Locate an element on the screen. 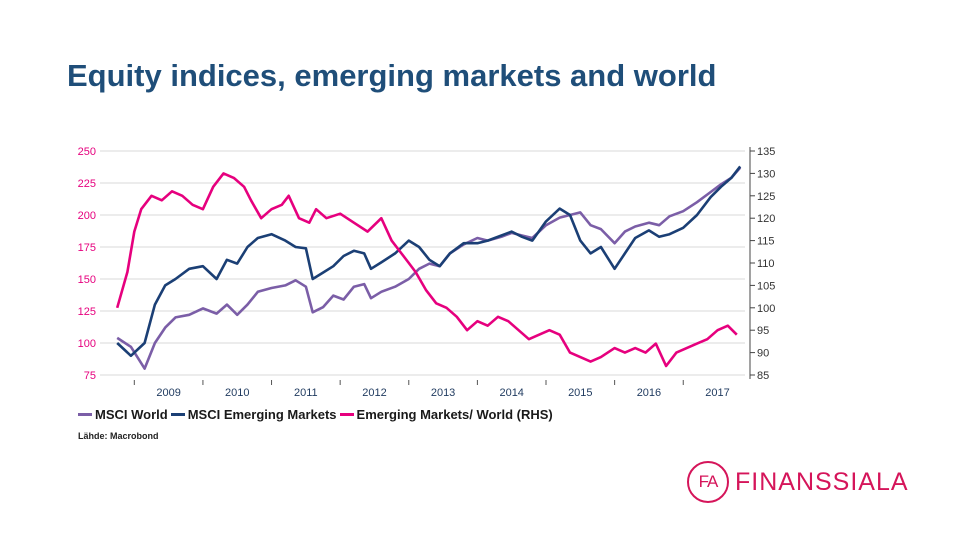 Image resolution: width=960 pixels, height=540 pixels. legend-item-msci-world: MSCI World is located at coordinates (123, 414).